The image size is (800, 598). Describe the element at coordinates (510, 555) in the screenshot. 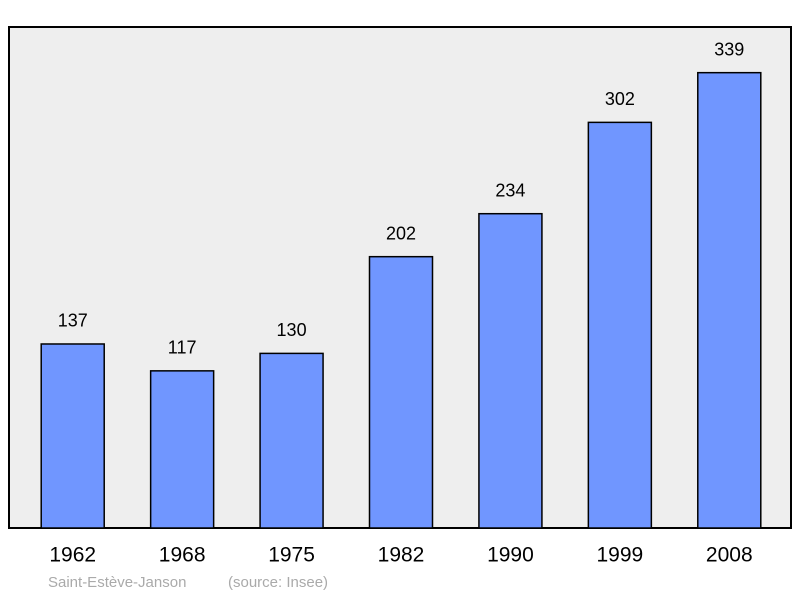

I see `x-tick-label: 1990` at that location.